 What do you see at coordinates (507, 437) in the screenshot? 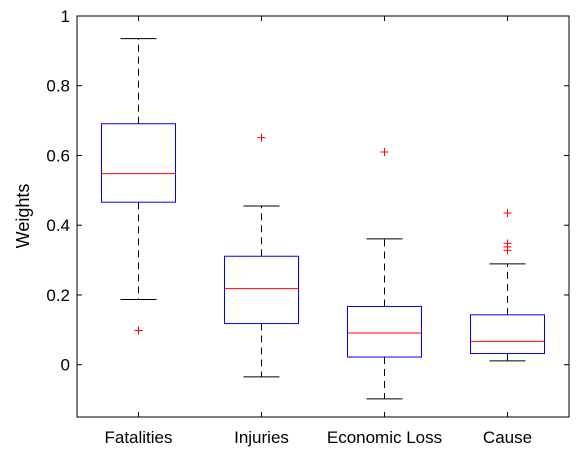
I see `x-tick-label: Cause` at bounding box center [507, 437].